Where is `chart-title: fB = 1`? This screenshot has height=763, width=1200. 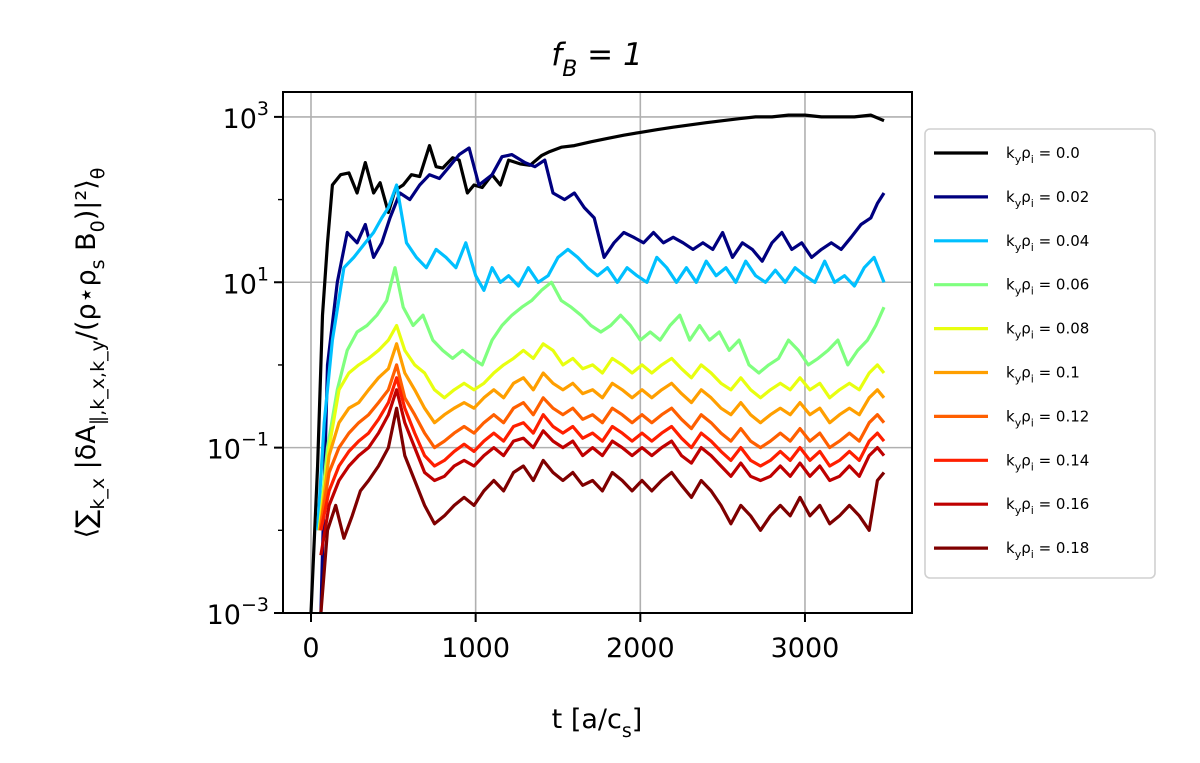
chart-title: fB = 1 is located at coordinates (596, 59).